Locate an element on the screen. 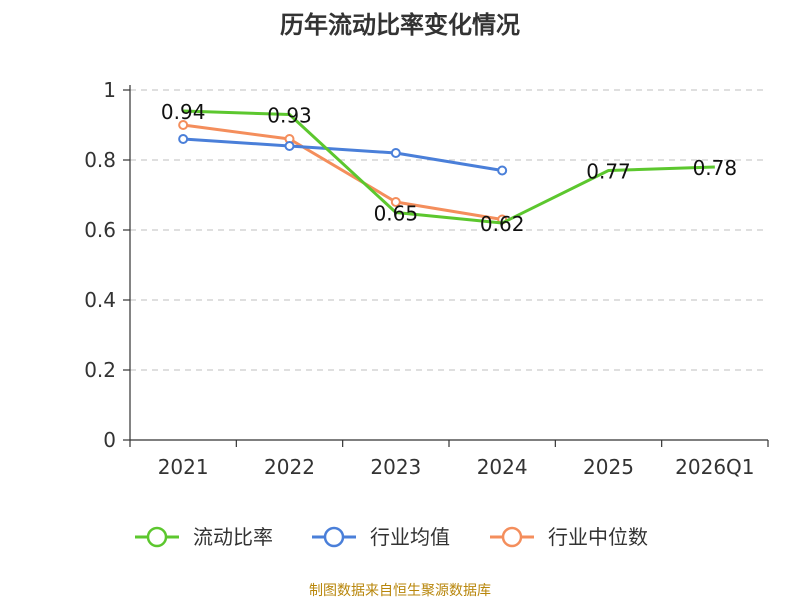 Image resolution: width=800 pixels, height=600 pixels. data-label: 0.77 is located at coordinates (608, 172).